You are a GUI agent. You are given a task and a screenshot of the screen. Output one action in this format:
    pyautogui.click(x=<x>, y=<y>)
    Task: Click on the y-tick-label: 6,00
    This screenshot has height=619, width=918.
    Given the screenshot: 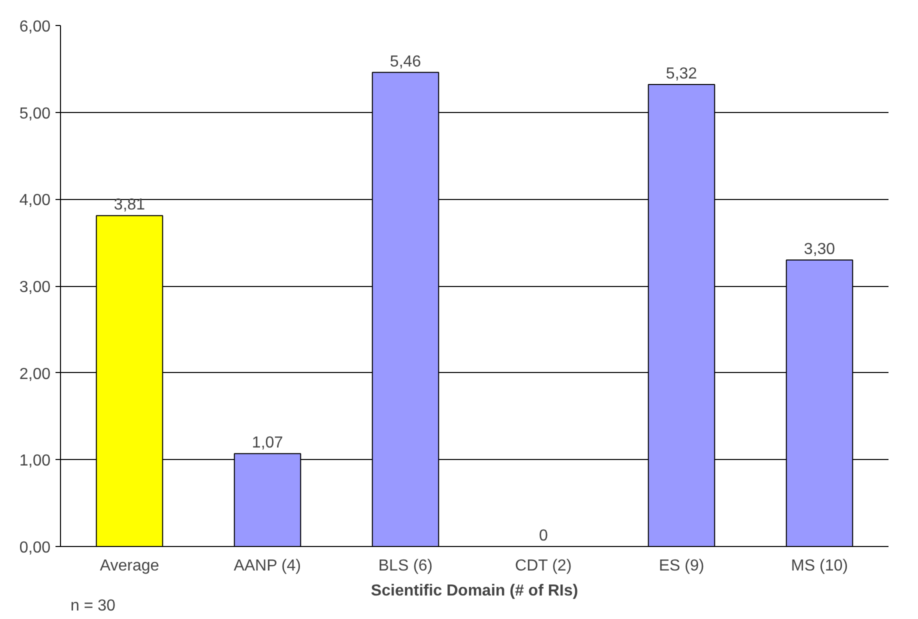 What is the action you would take?
    pyautogui.click(x=35, y=27)
    